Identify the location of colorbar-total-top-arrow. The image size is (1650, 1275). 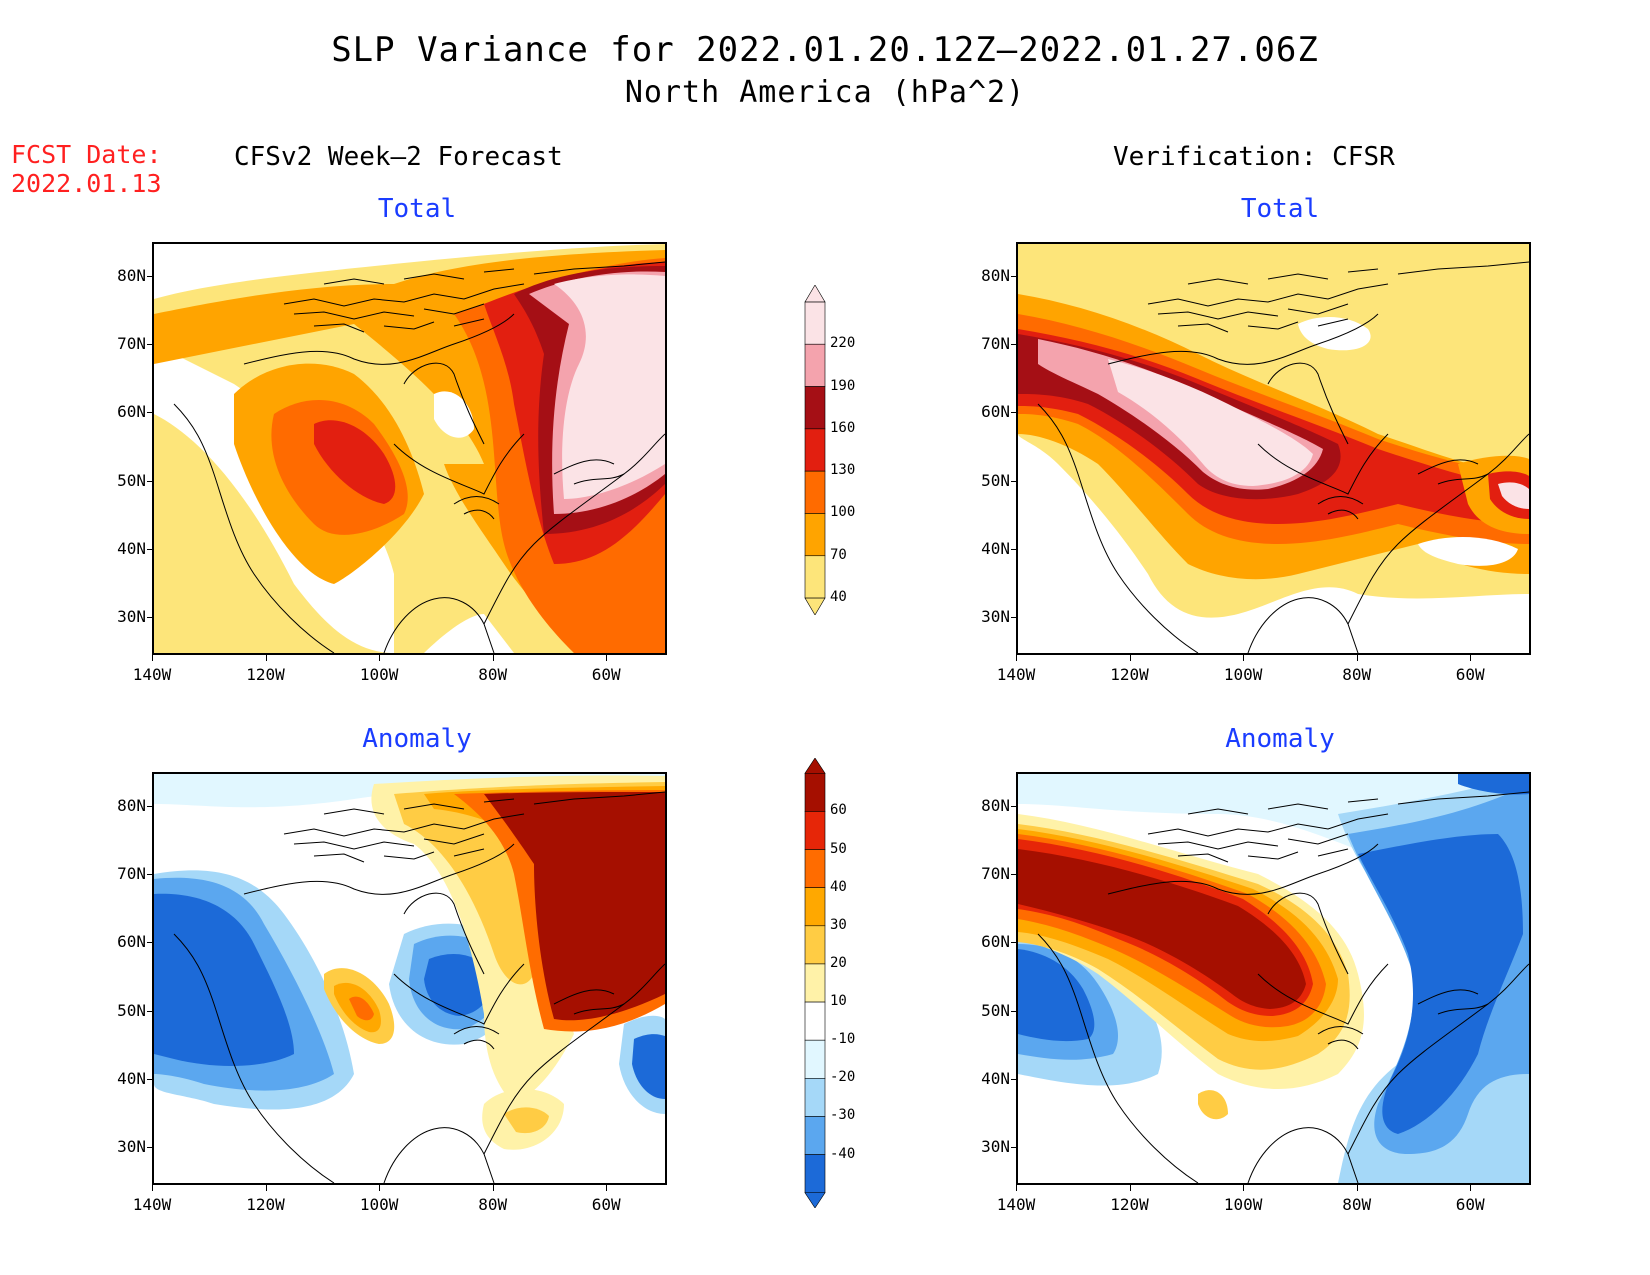
(815, 294).